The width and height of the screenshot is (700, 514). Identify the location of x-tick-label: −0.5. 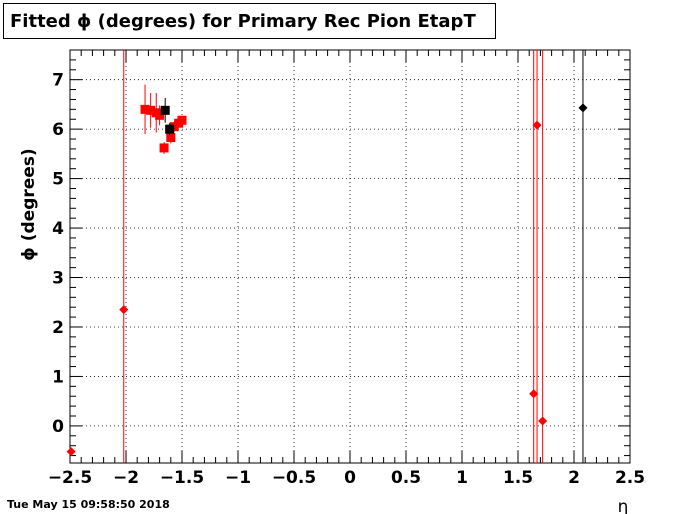
(294, 478).